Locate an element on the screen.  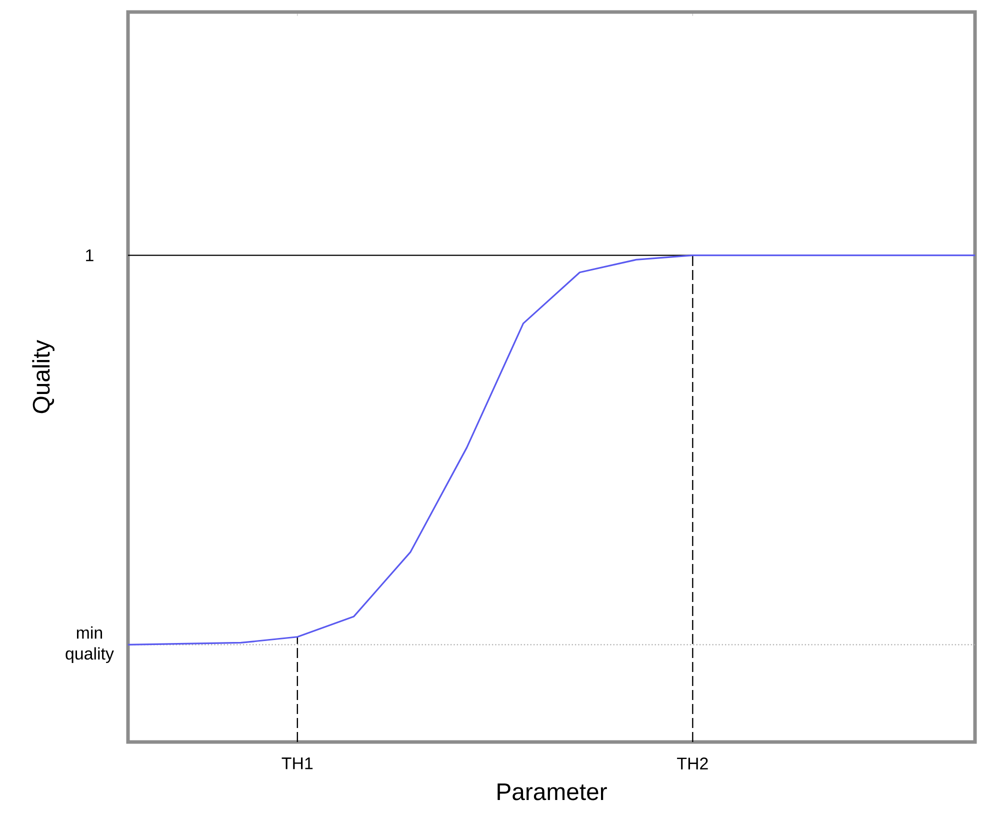
x-tick-label: TH2 is located at coordinates (692, 764).